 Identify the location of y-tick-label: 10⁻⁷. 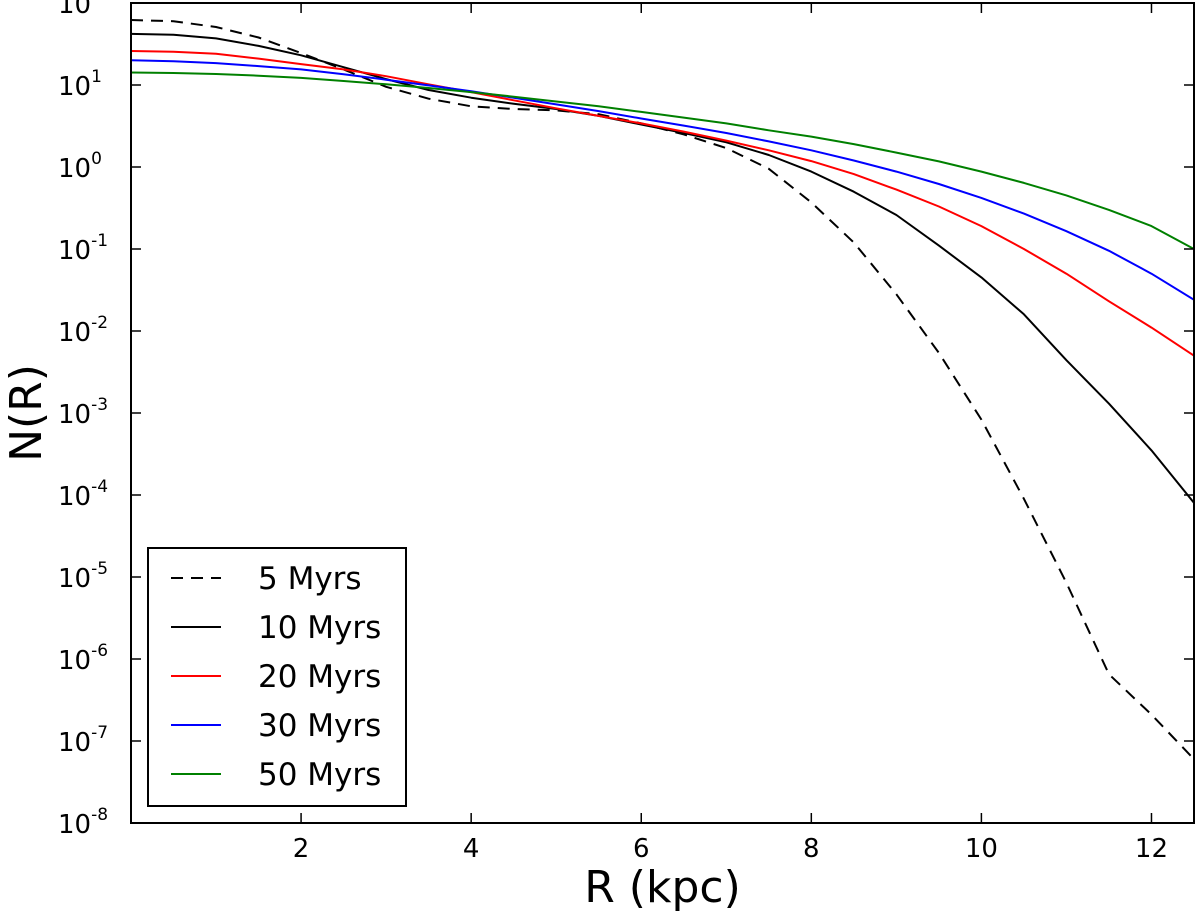
(83, 740).